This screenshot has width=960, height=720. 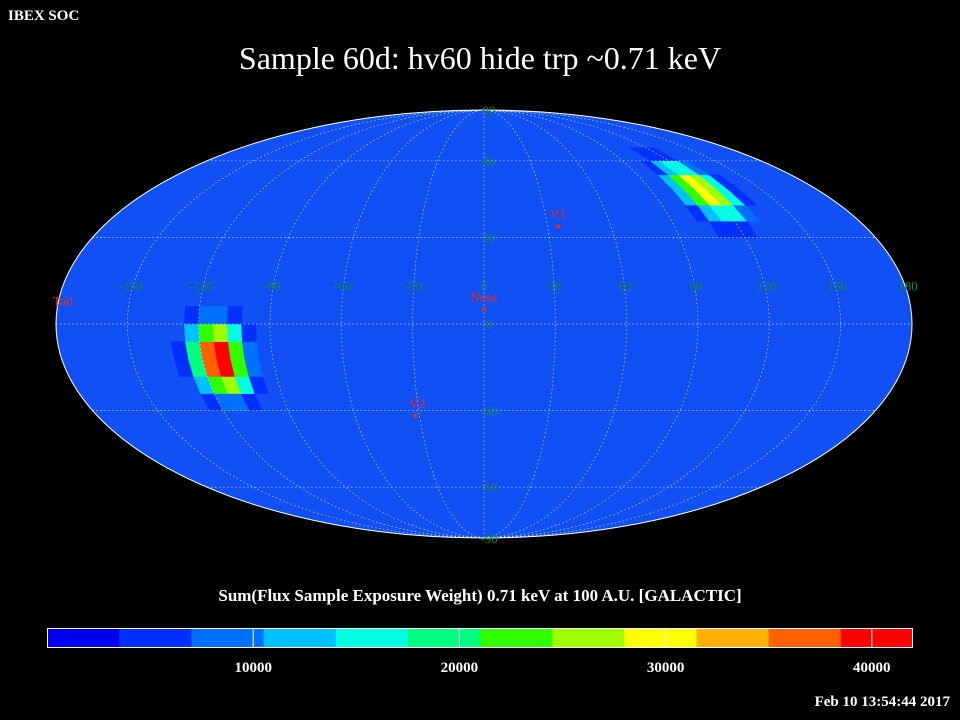 What do you see at coordinates (63, 300) in the screenshot?
I see `marker-label-tail: Tail` at bounding box center [63, 300].